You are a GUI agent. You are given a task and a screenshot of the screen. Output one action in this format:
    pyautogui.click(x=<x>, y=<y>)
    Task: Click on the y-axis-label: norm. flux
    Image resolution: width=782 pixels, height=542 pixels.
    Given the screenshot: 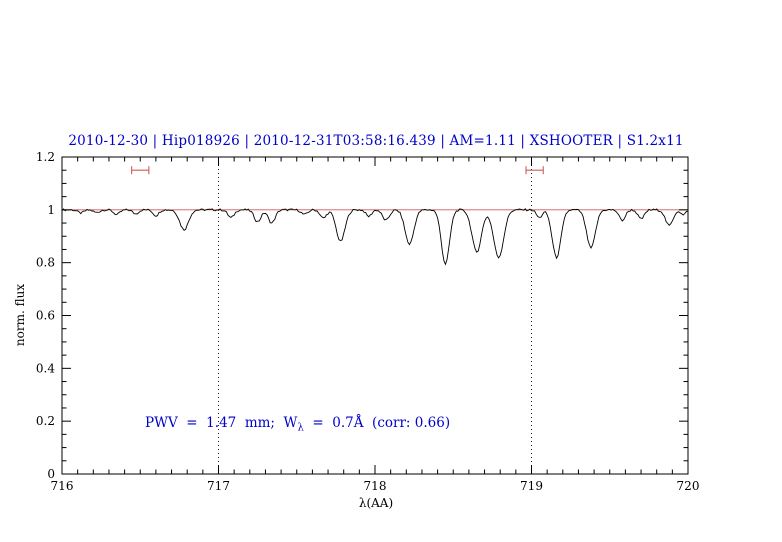 What is the action you would take?
    pyautogui.click(x=20, y=315)
    